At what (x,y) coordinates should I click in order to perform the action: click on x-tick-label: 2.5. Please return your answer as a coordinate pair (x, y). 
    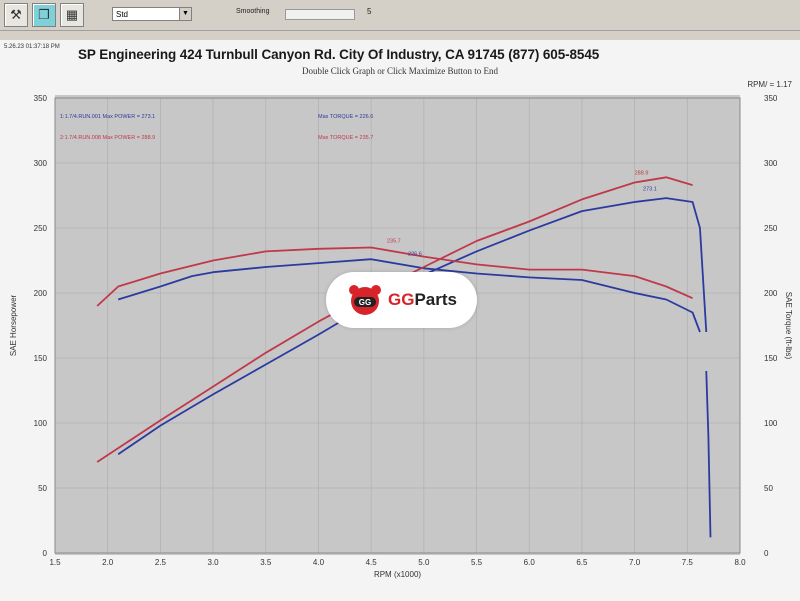
    Looking at the image, I should click on (161, 562).